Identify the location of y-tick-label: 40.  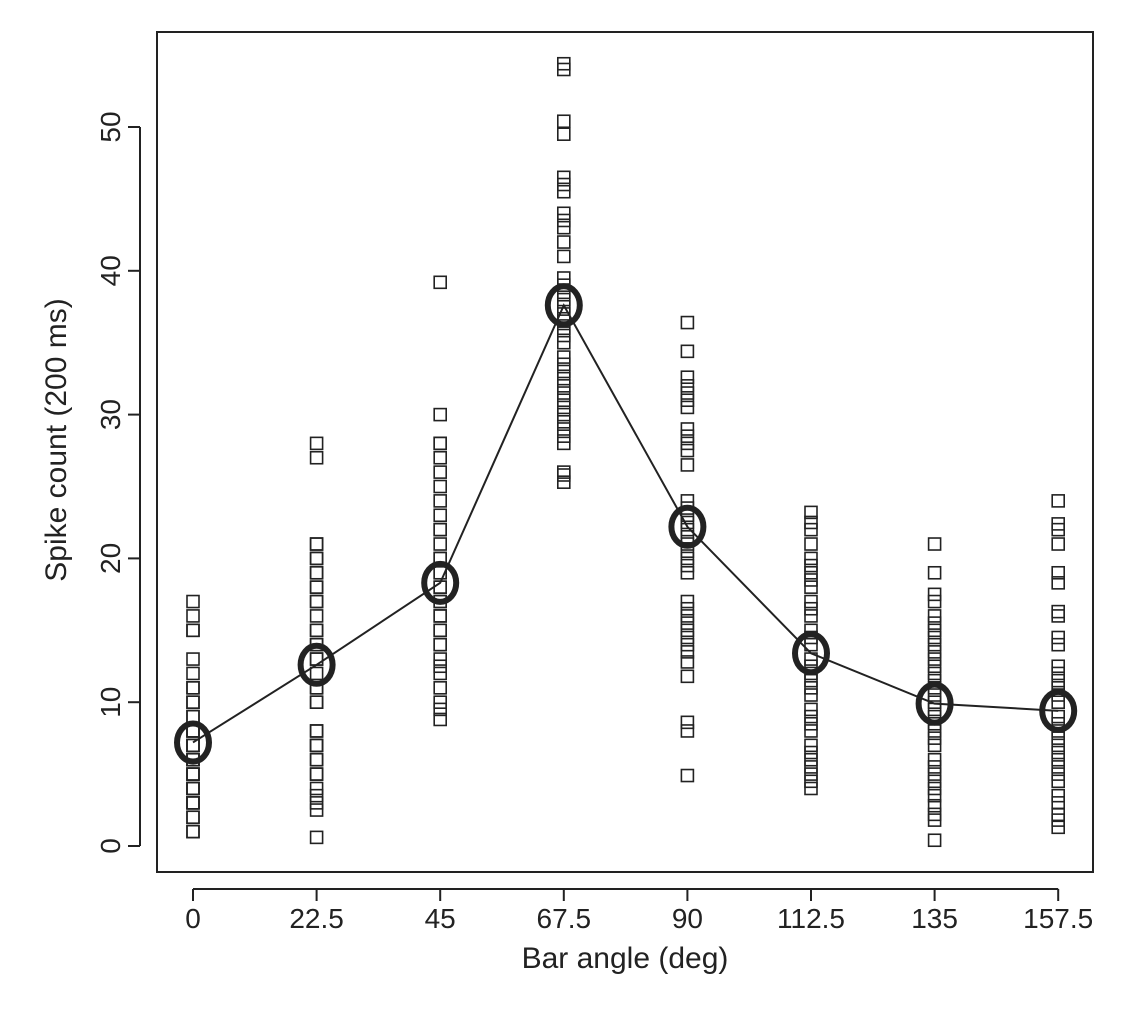
(110, 270).